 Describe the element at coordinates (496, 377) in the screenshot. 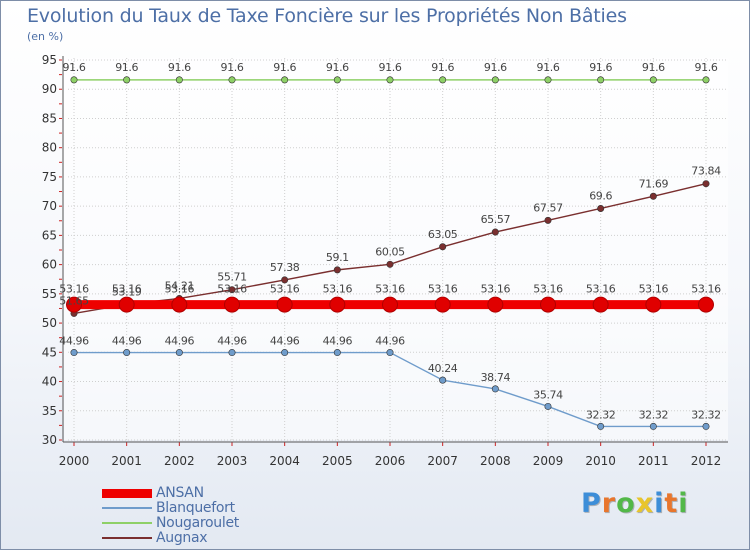

I see `data-label-blanquefort: 38.74` at that location.